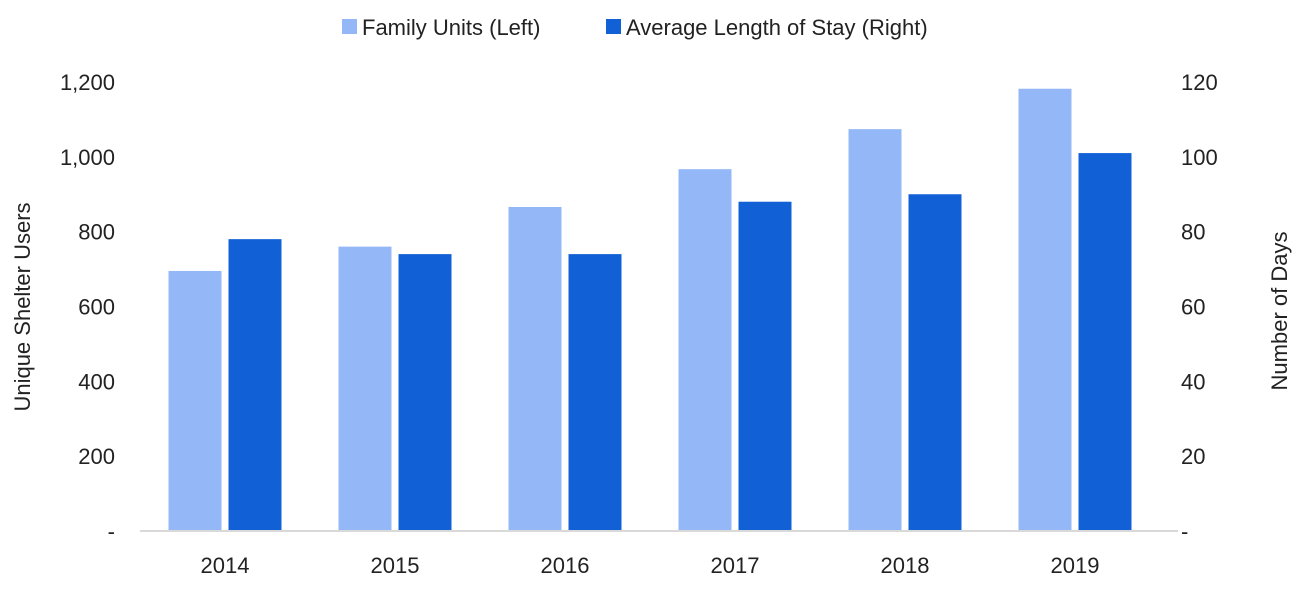 Image resolution: width=1300 pixels, height=590 pixels. What do you see at coordinates (1193, 307) in the screenshot?
I see `y-tick-right: 60` at bounding box center [1193, 307].